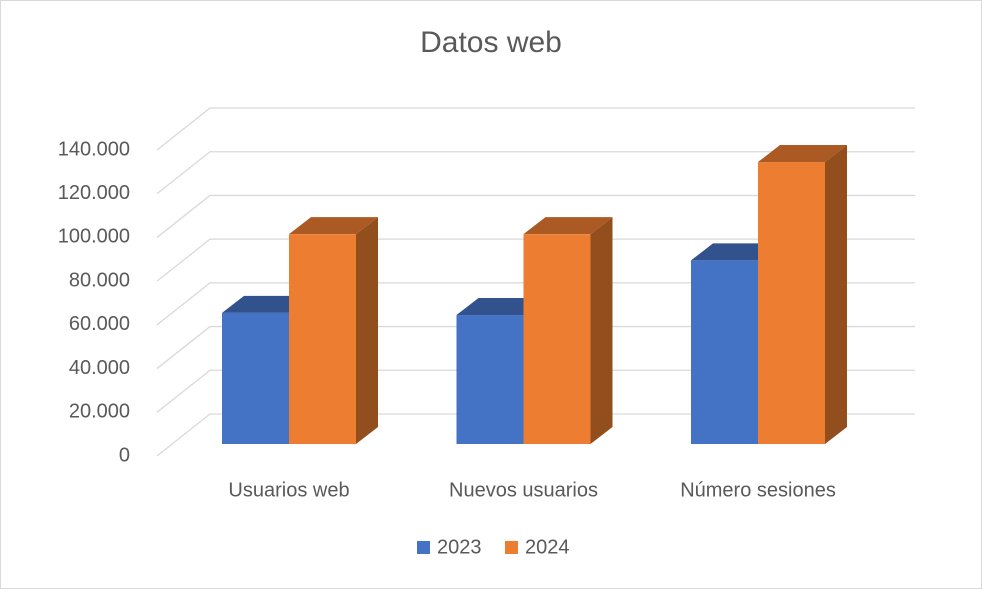 Image resolution: width=982 pixels, height=589 pixels. Describe the element at coordinates (491, 42) in the screenshot. I see `chart-title: Datos web` at that location.